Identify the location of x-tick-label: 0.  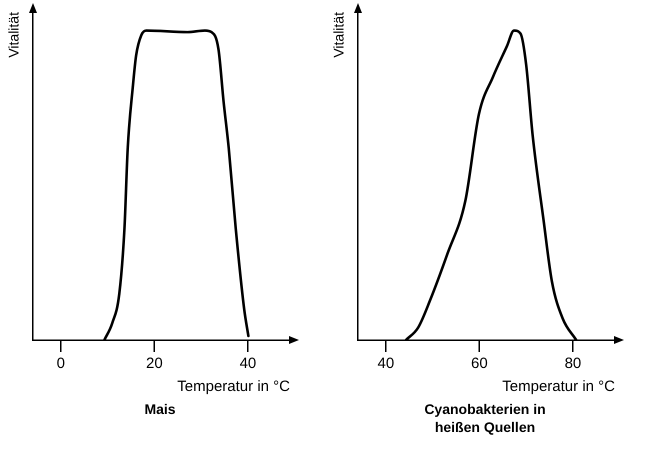
(61, 363).